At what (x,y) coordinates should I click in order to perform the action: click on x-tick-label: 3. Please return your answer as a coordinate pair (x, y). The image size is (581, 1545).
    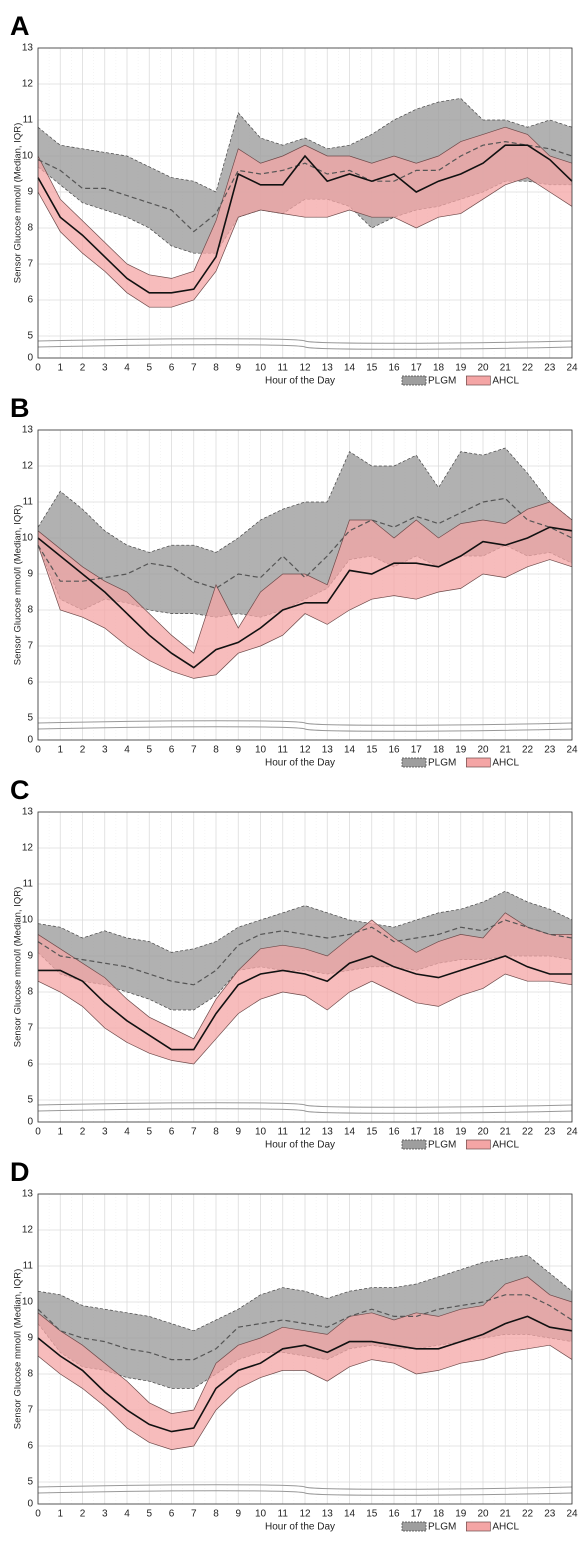
    Looking at the image, I should click on (105, 1132).